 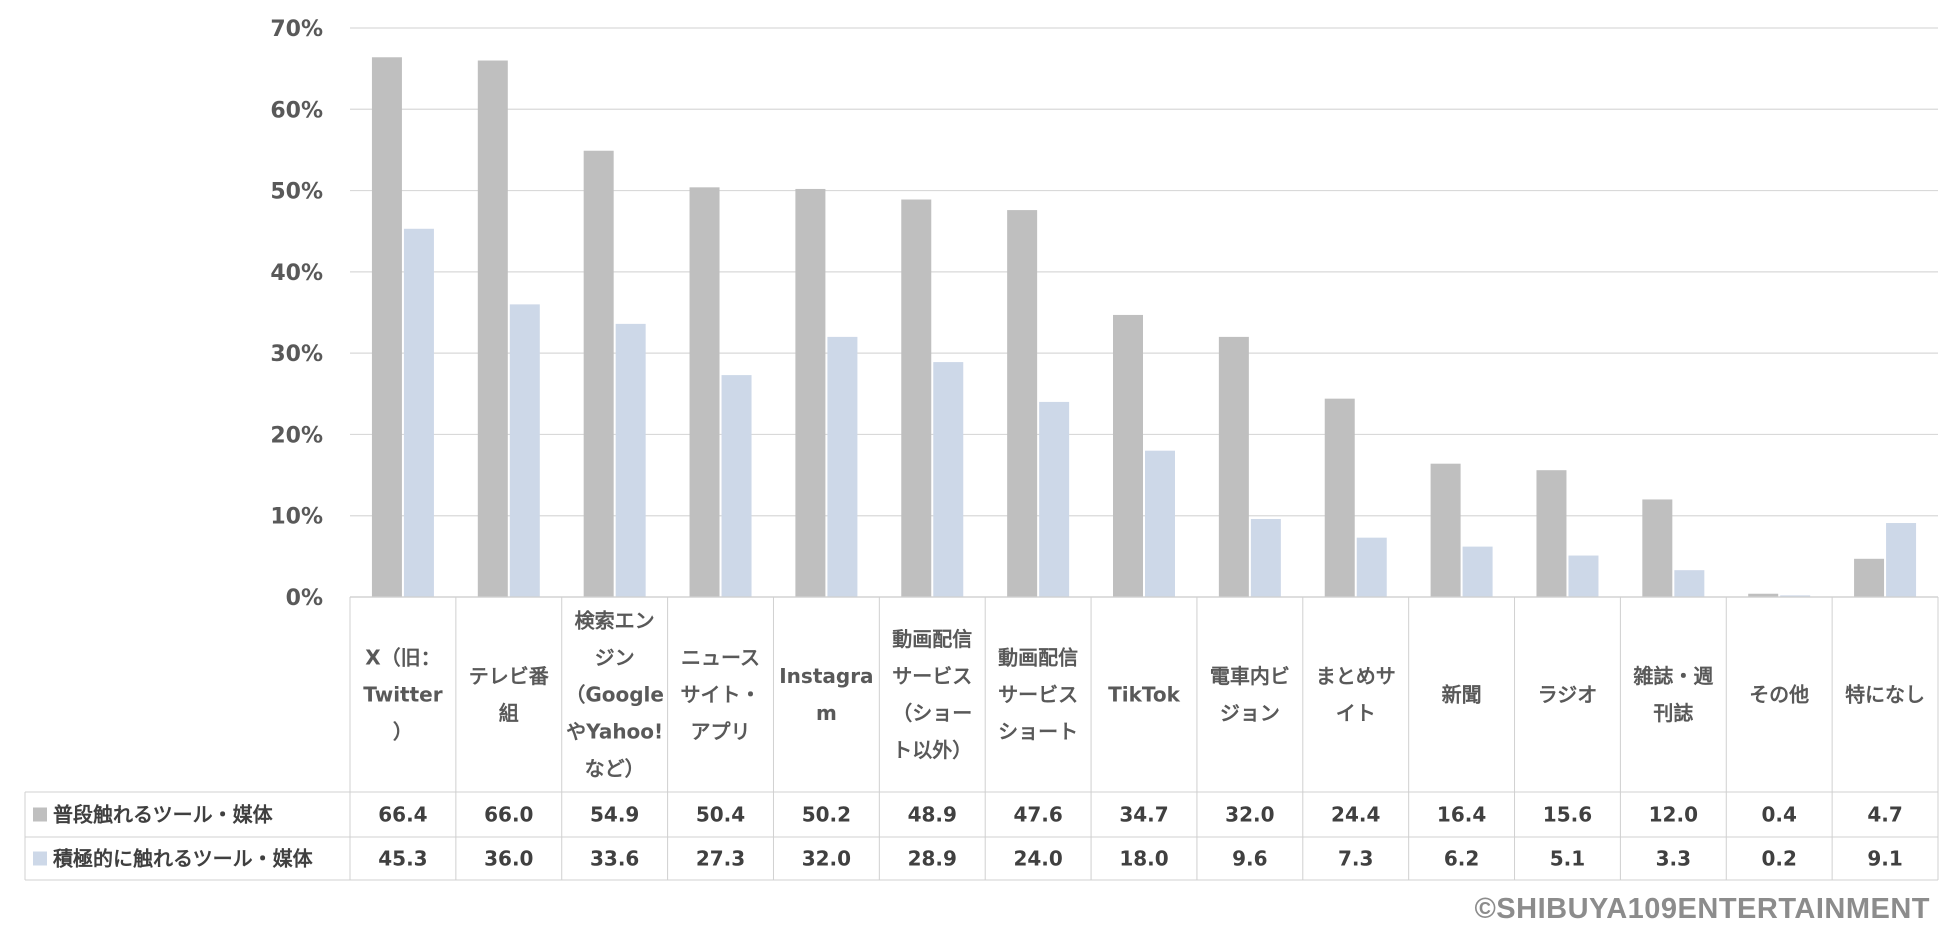 I want to click on category-label: ラジオ, so click(x=1568, y=695).